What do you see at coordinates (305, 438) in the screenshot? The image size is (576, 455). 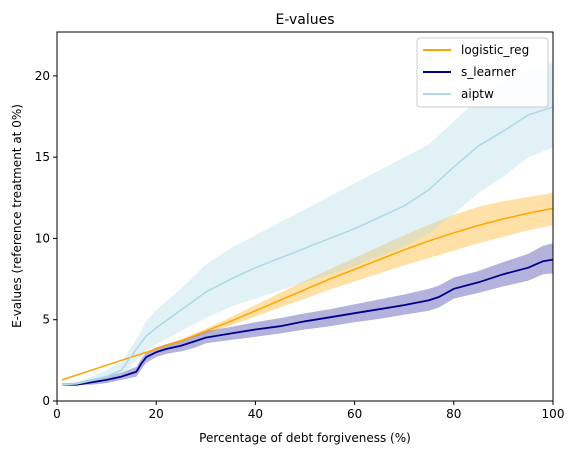 I see `x-axis-label: Percentage of debt forgiveness (%)` at bounding box center [305, 438].